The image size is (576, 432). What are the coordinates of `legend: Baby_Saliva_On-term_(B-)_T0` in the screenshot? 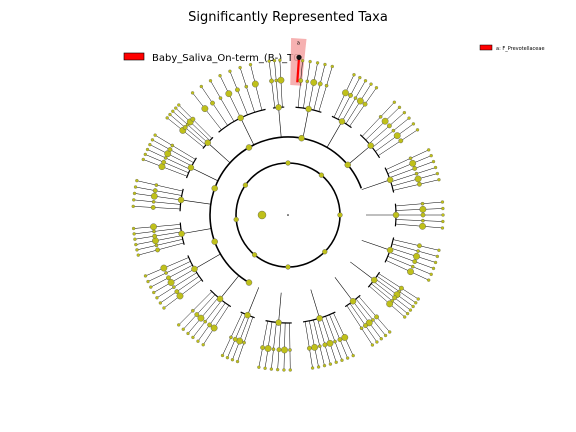 It's located at (211, 58).